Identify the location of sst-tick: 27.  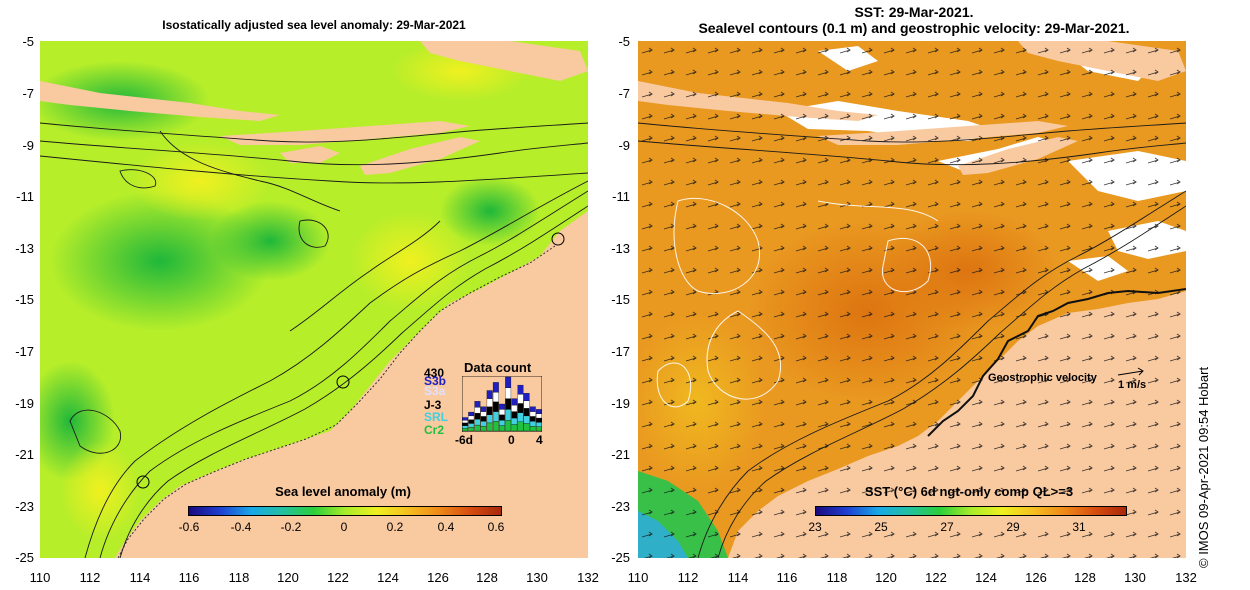
(947, 527).